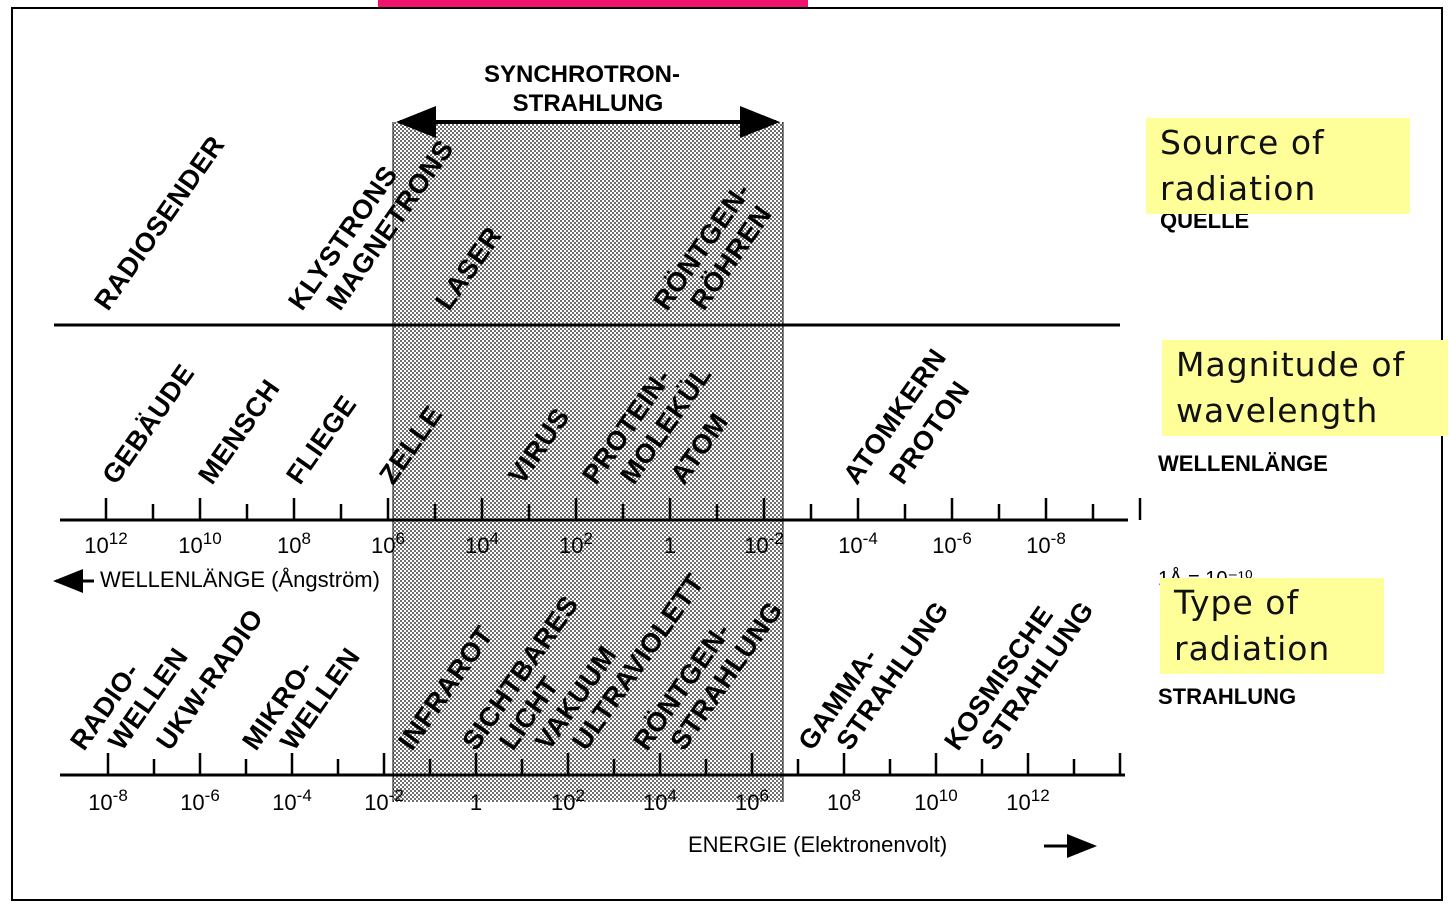 The width and height of the screenshot is (1450, 909). I want to click on note-magnitude-line2: wavelength, so click(1277, 410).